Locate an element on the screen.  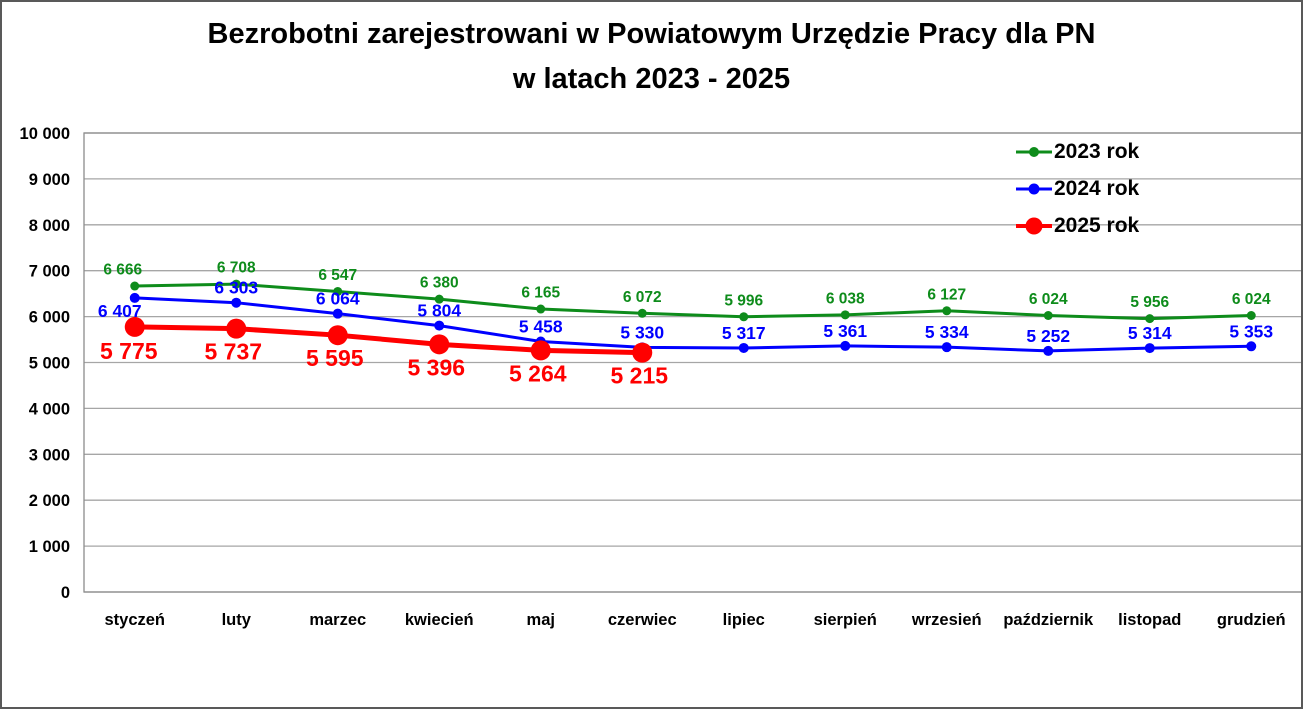
legend: 2023 rok 2024 rok 2025 rok is located at coordinates (1077, 188).